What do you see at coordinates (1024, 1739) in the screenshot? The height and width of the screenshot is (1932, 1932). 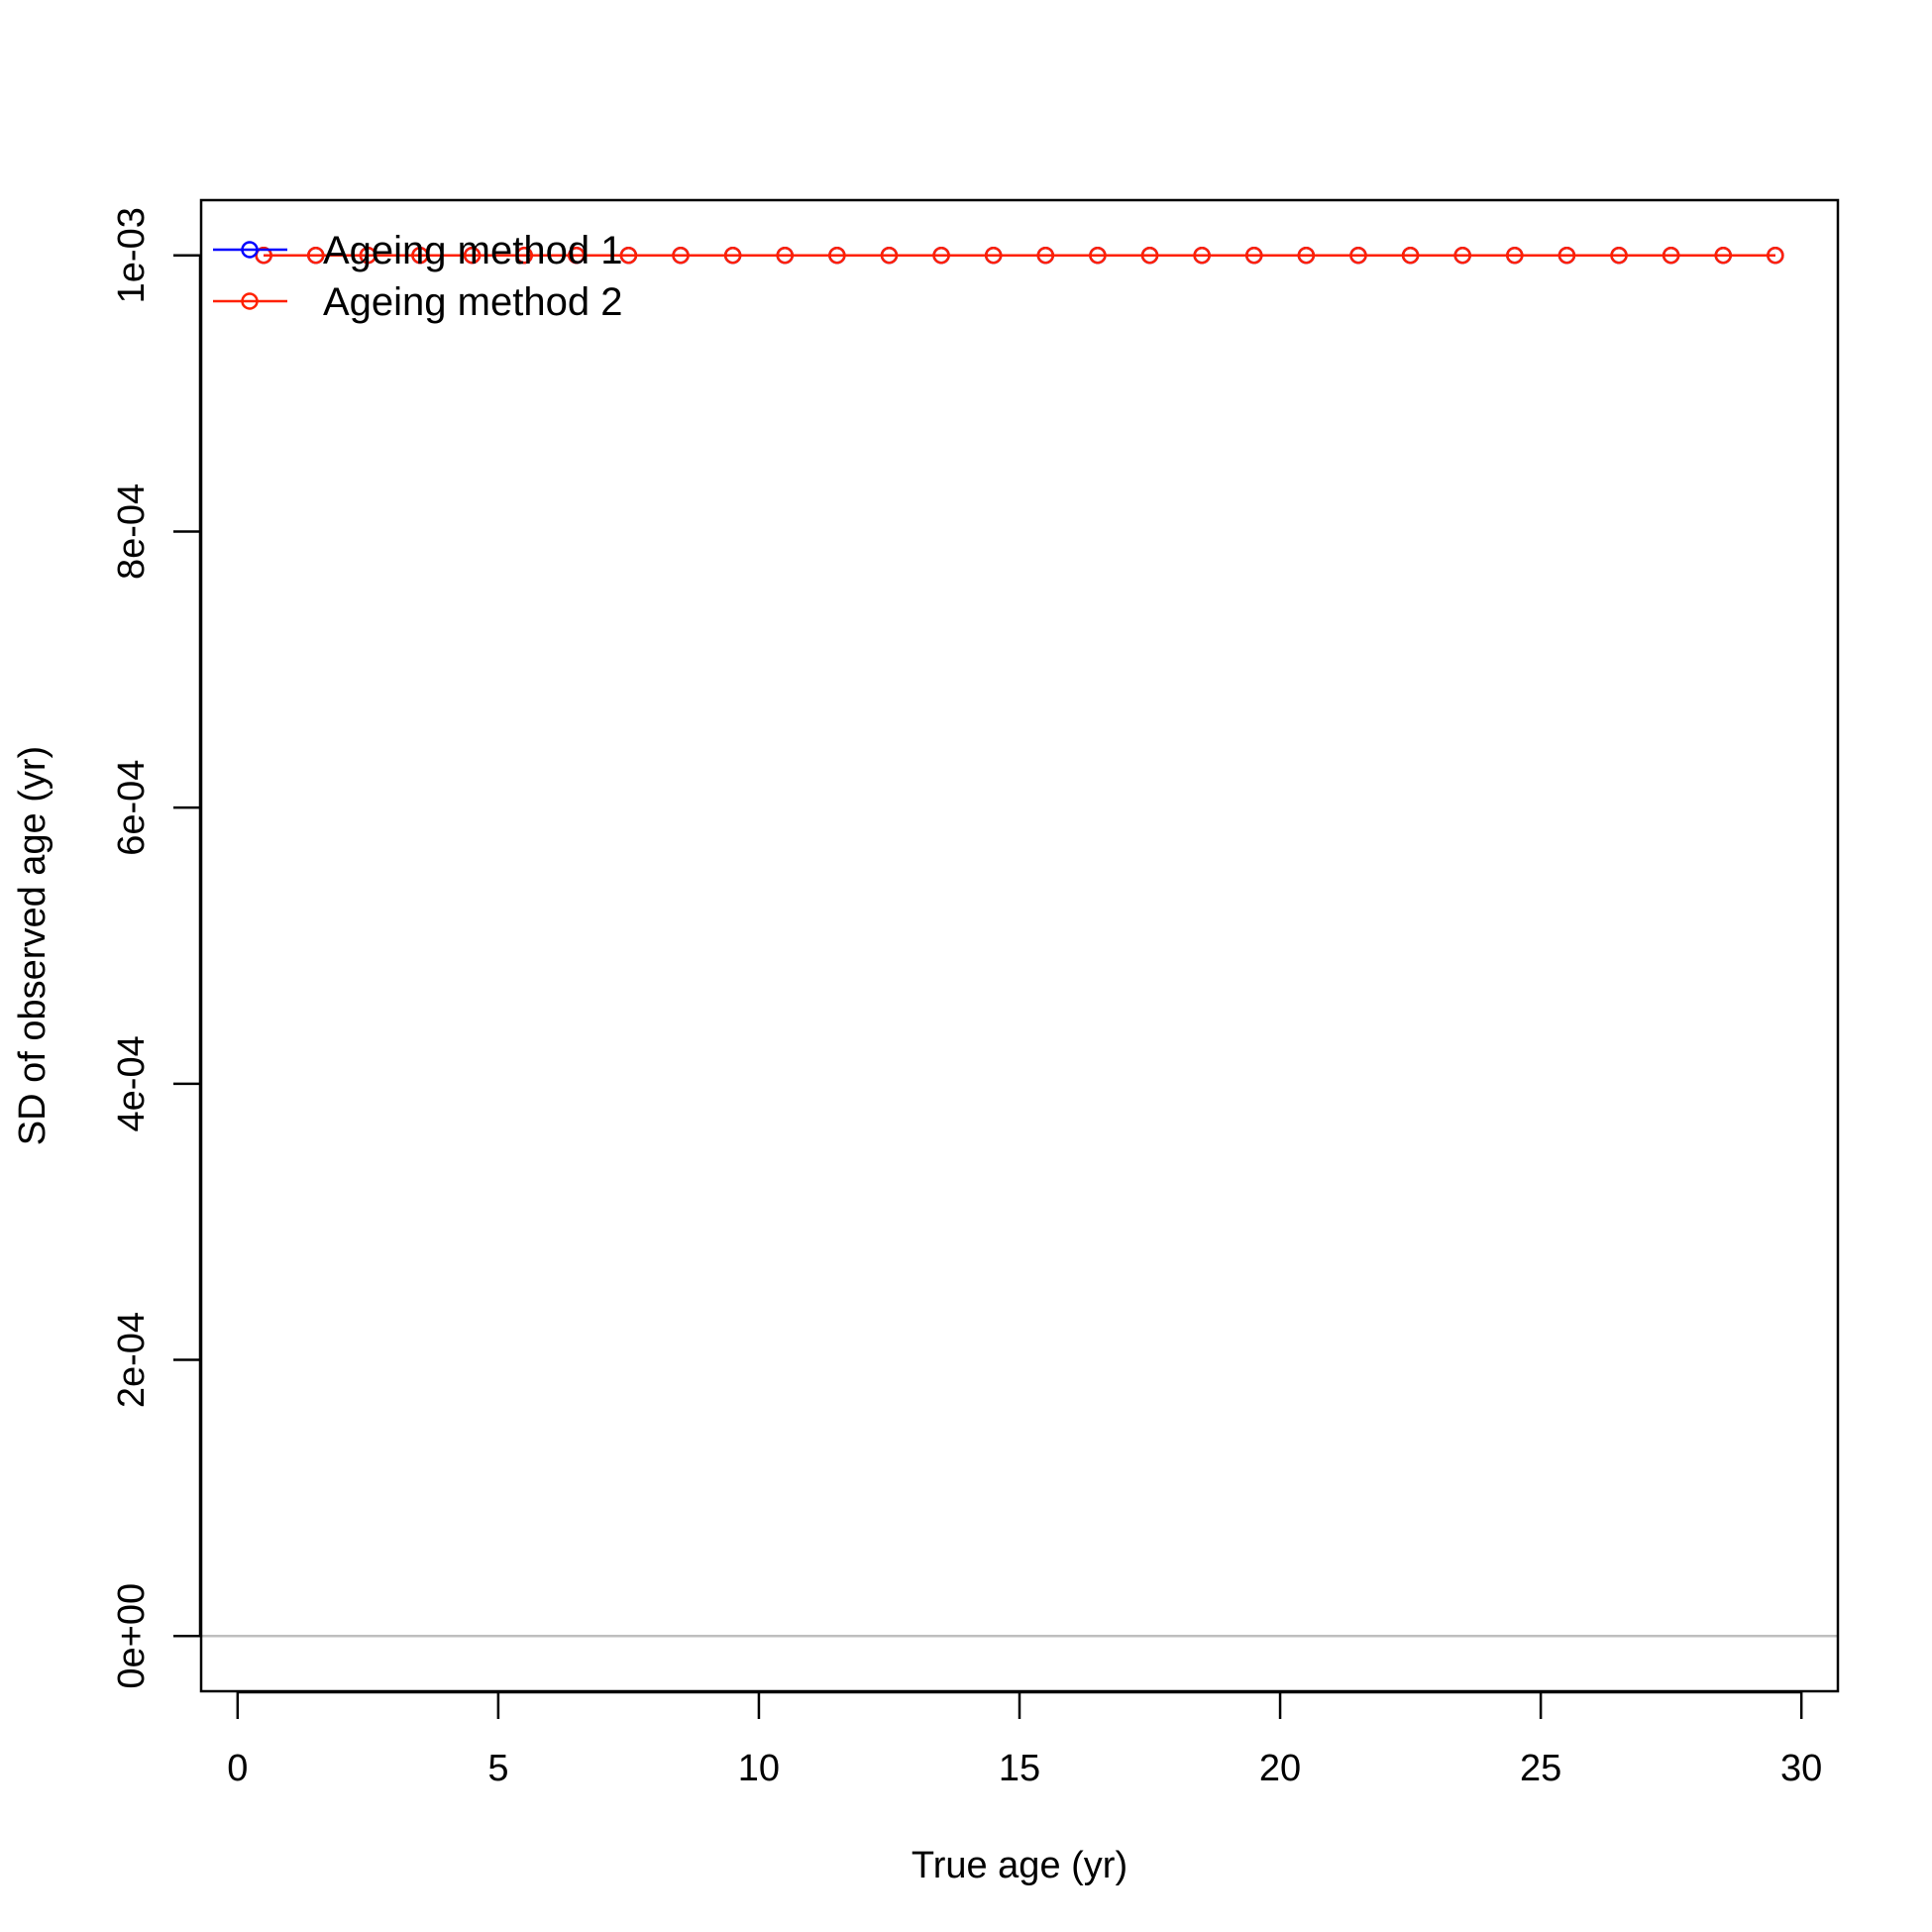 I see `x-axis: 0 5 10 15 20 25 30` at bounding box center [1024, 1739].